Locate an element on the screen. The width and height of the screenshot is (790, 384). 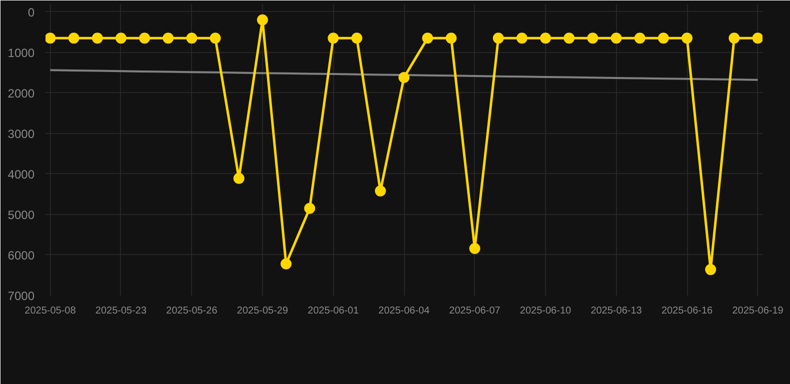
x-tick-label: 2025-06-07 is located at coordinates (475, 311).